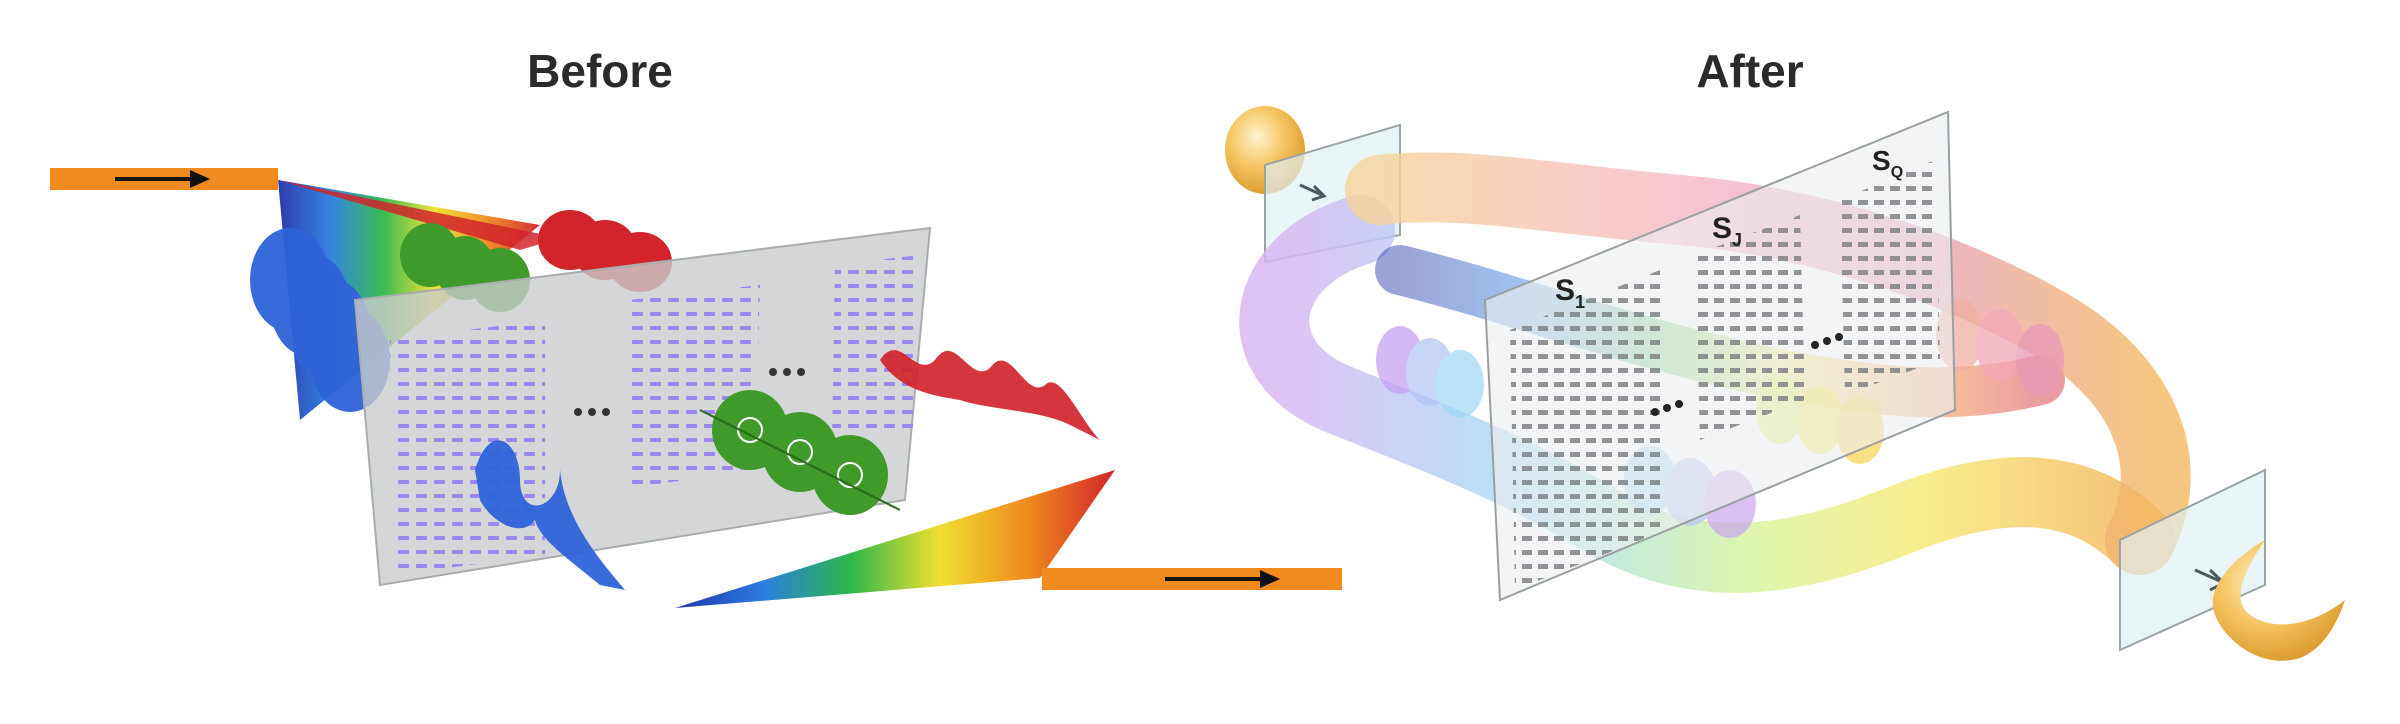 The image size is (2400, 724). Describe the element at coordinates (1570, 293) in the screenshot. I see `surface-label-s1: S1` at that location.